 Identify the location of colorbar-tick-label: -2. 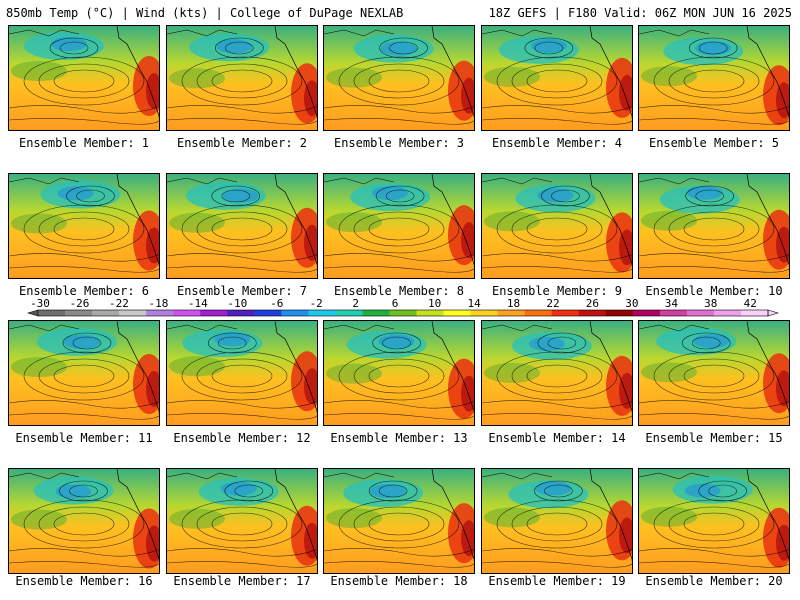
(316, 303).